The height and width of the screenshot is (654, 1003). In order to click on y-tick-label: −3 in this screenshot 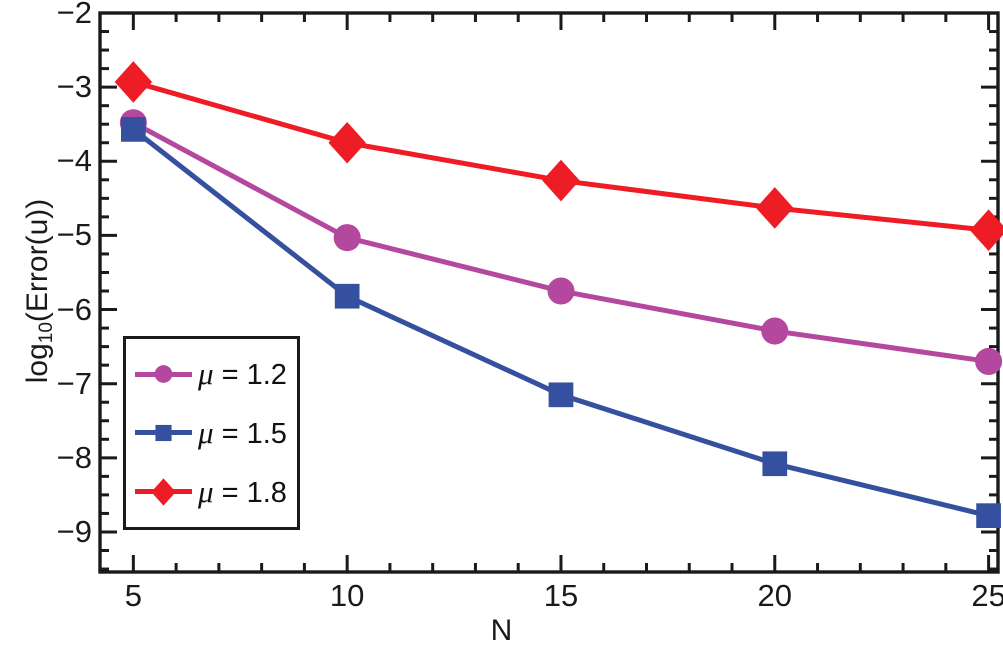, I will do `click(74, 87)`.